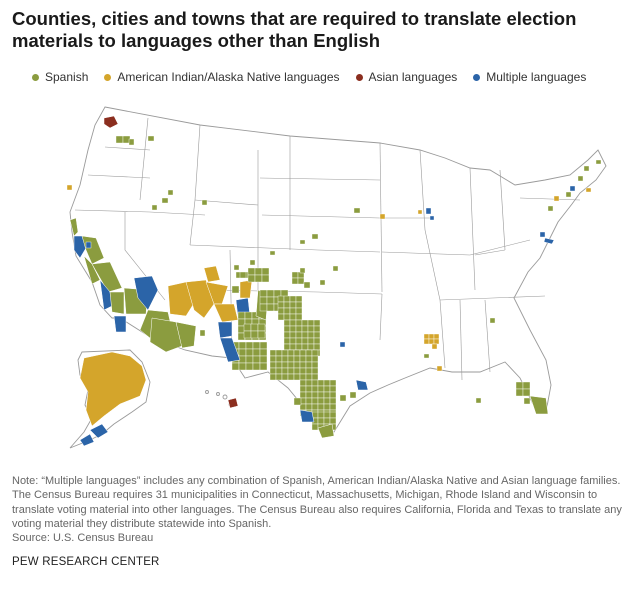 This screenshot has height=589, width=640. I want to click on legend-label-multiple: Multiple languages, so click(536, 77).